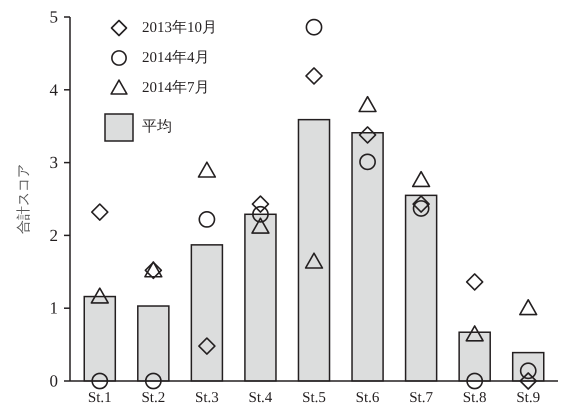 The height and width of the screenshot is (416, 563). I want to click on x-tick-label: St.8, so click(474, 398).